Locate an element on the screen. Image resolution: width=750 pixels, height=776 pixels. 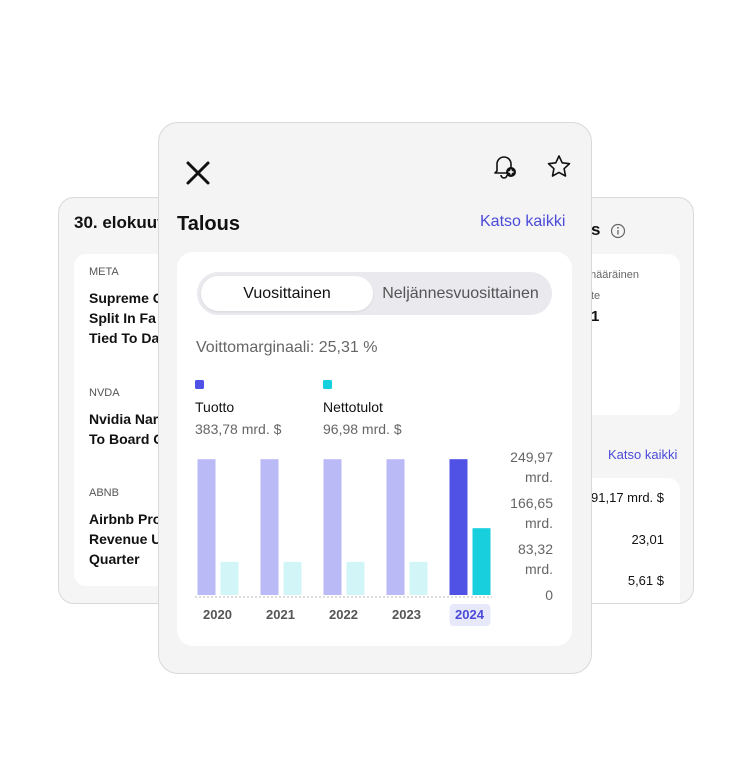
see-all-link: Katso kaikki is located at coordinates (523, 221).